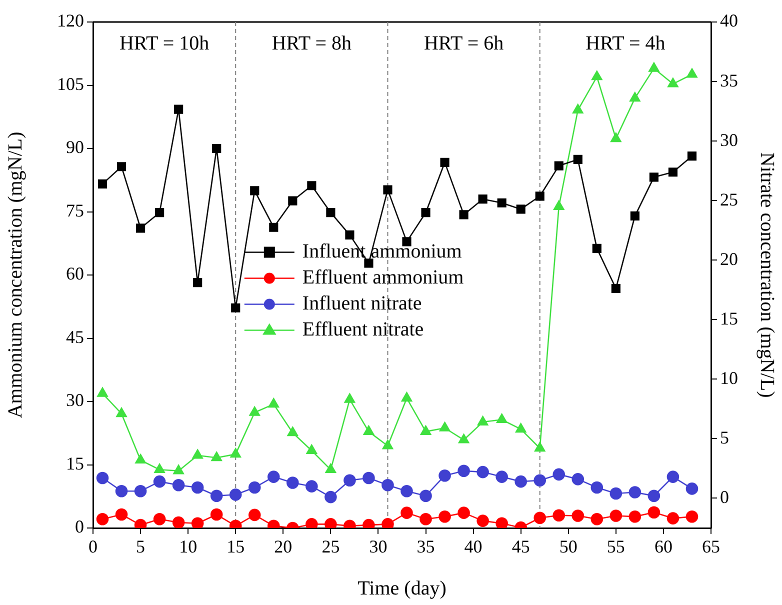  What do you see at coordinates (75, 210) in the screenshot?
I see `y-tick-label: 75` at bounding box center [75, 210].